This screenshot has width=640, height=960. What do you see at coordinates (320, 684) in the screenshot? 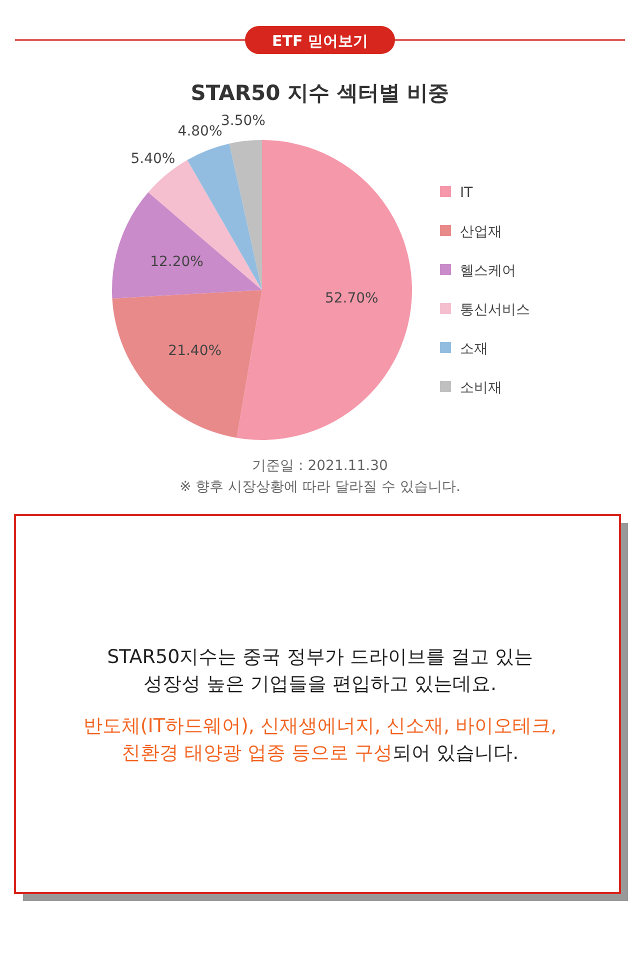
I see `text: 성장성 높은 기업들을 편입하고 있는데요.` at bounding box center [320, 684].